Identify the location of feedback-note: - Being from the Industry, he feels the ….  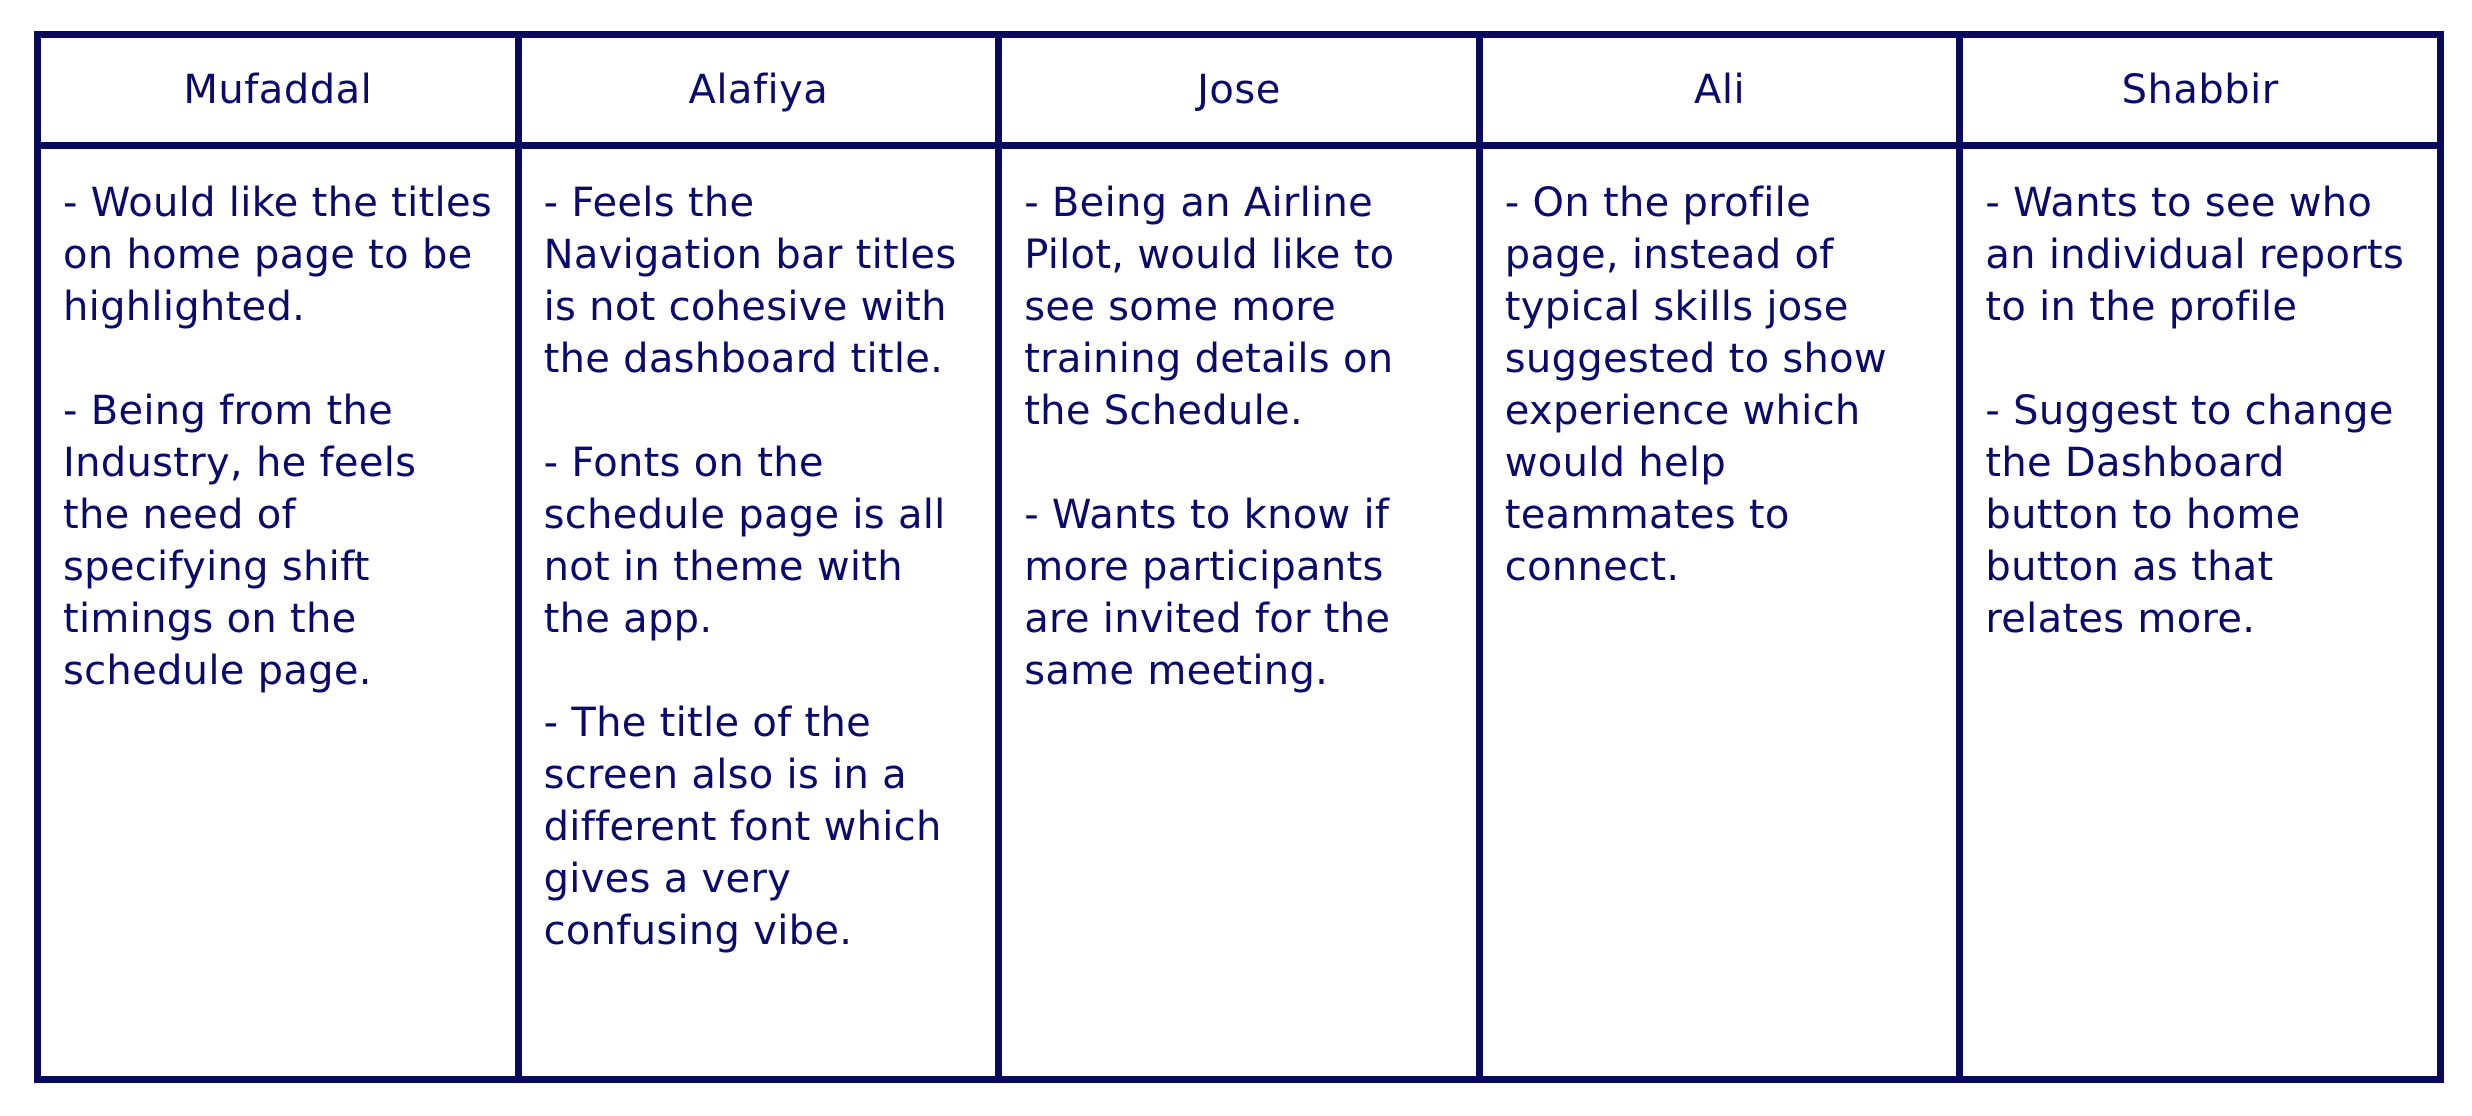
(240, 541).